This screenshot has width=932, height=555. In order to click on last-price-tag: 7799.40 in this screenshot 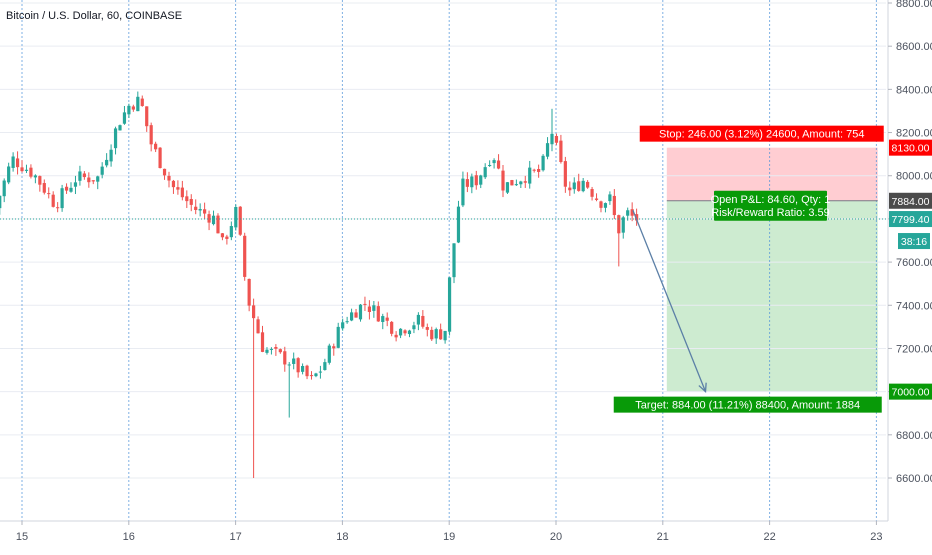, I will do `click(911, 220)`.